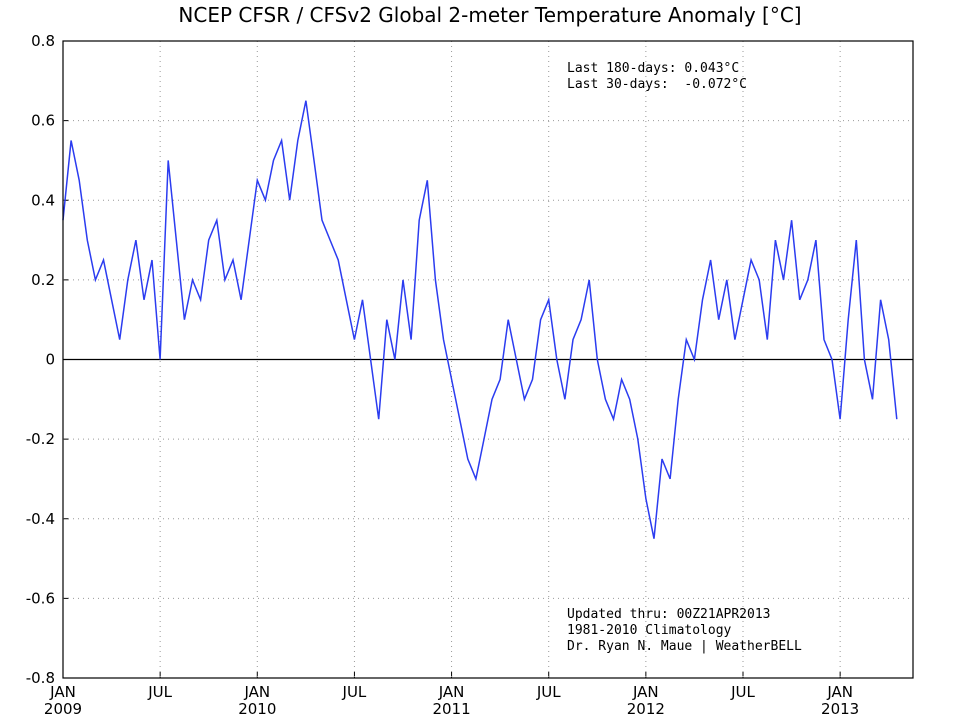 Image resolution: width=960 pixels, height=720 pixels. What do you see at coordinates (40, 598) in the screenshot?
I see `y-tick-label: -0.6` at bounding box center [40, 598].